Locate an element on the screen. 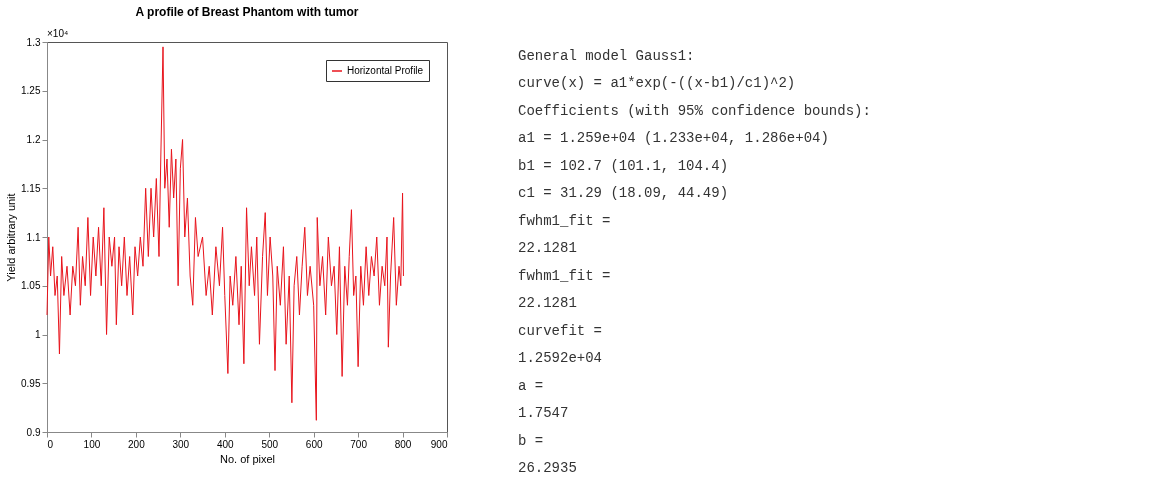 The width and height of the screenshot is (1155, 492). text: 1.7547 is located at coordinates (543, 413).